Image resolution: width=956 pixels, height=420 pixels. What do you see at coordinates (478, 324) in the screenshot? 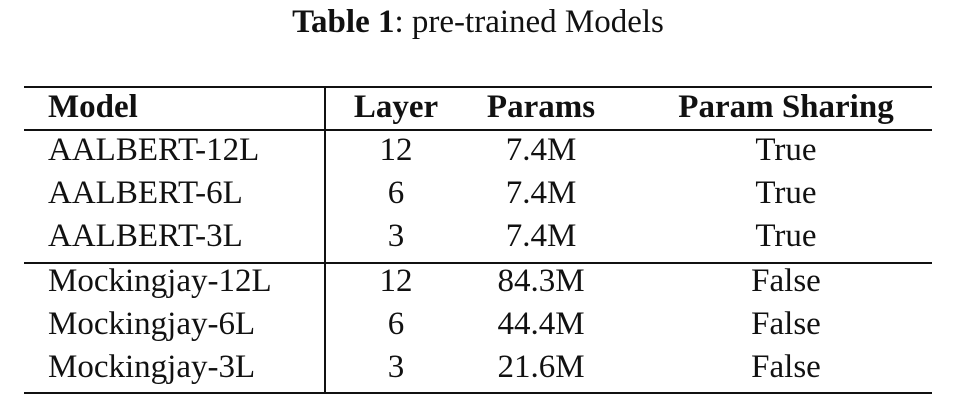
I see `table-row: Mockingjay-6L 6 44.4M False` at bounding box center [478, 324].